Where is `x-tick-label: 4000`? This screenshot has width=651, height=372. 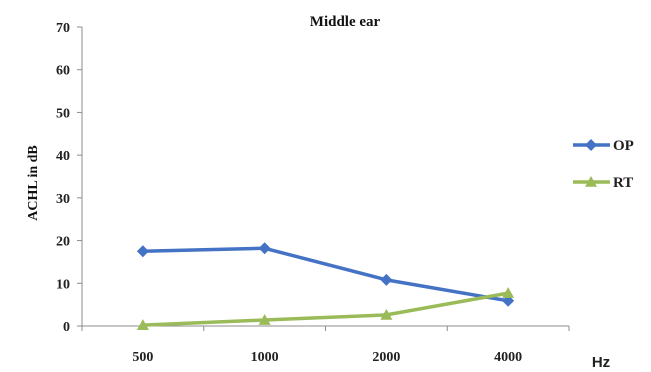 x-tick-label: 4000 is located at coordinates (508, 357).